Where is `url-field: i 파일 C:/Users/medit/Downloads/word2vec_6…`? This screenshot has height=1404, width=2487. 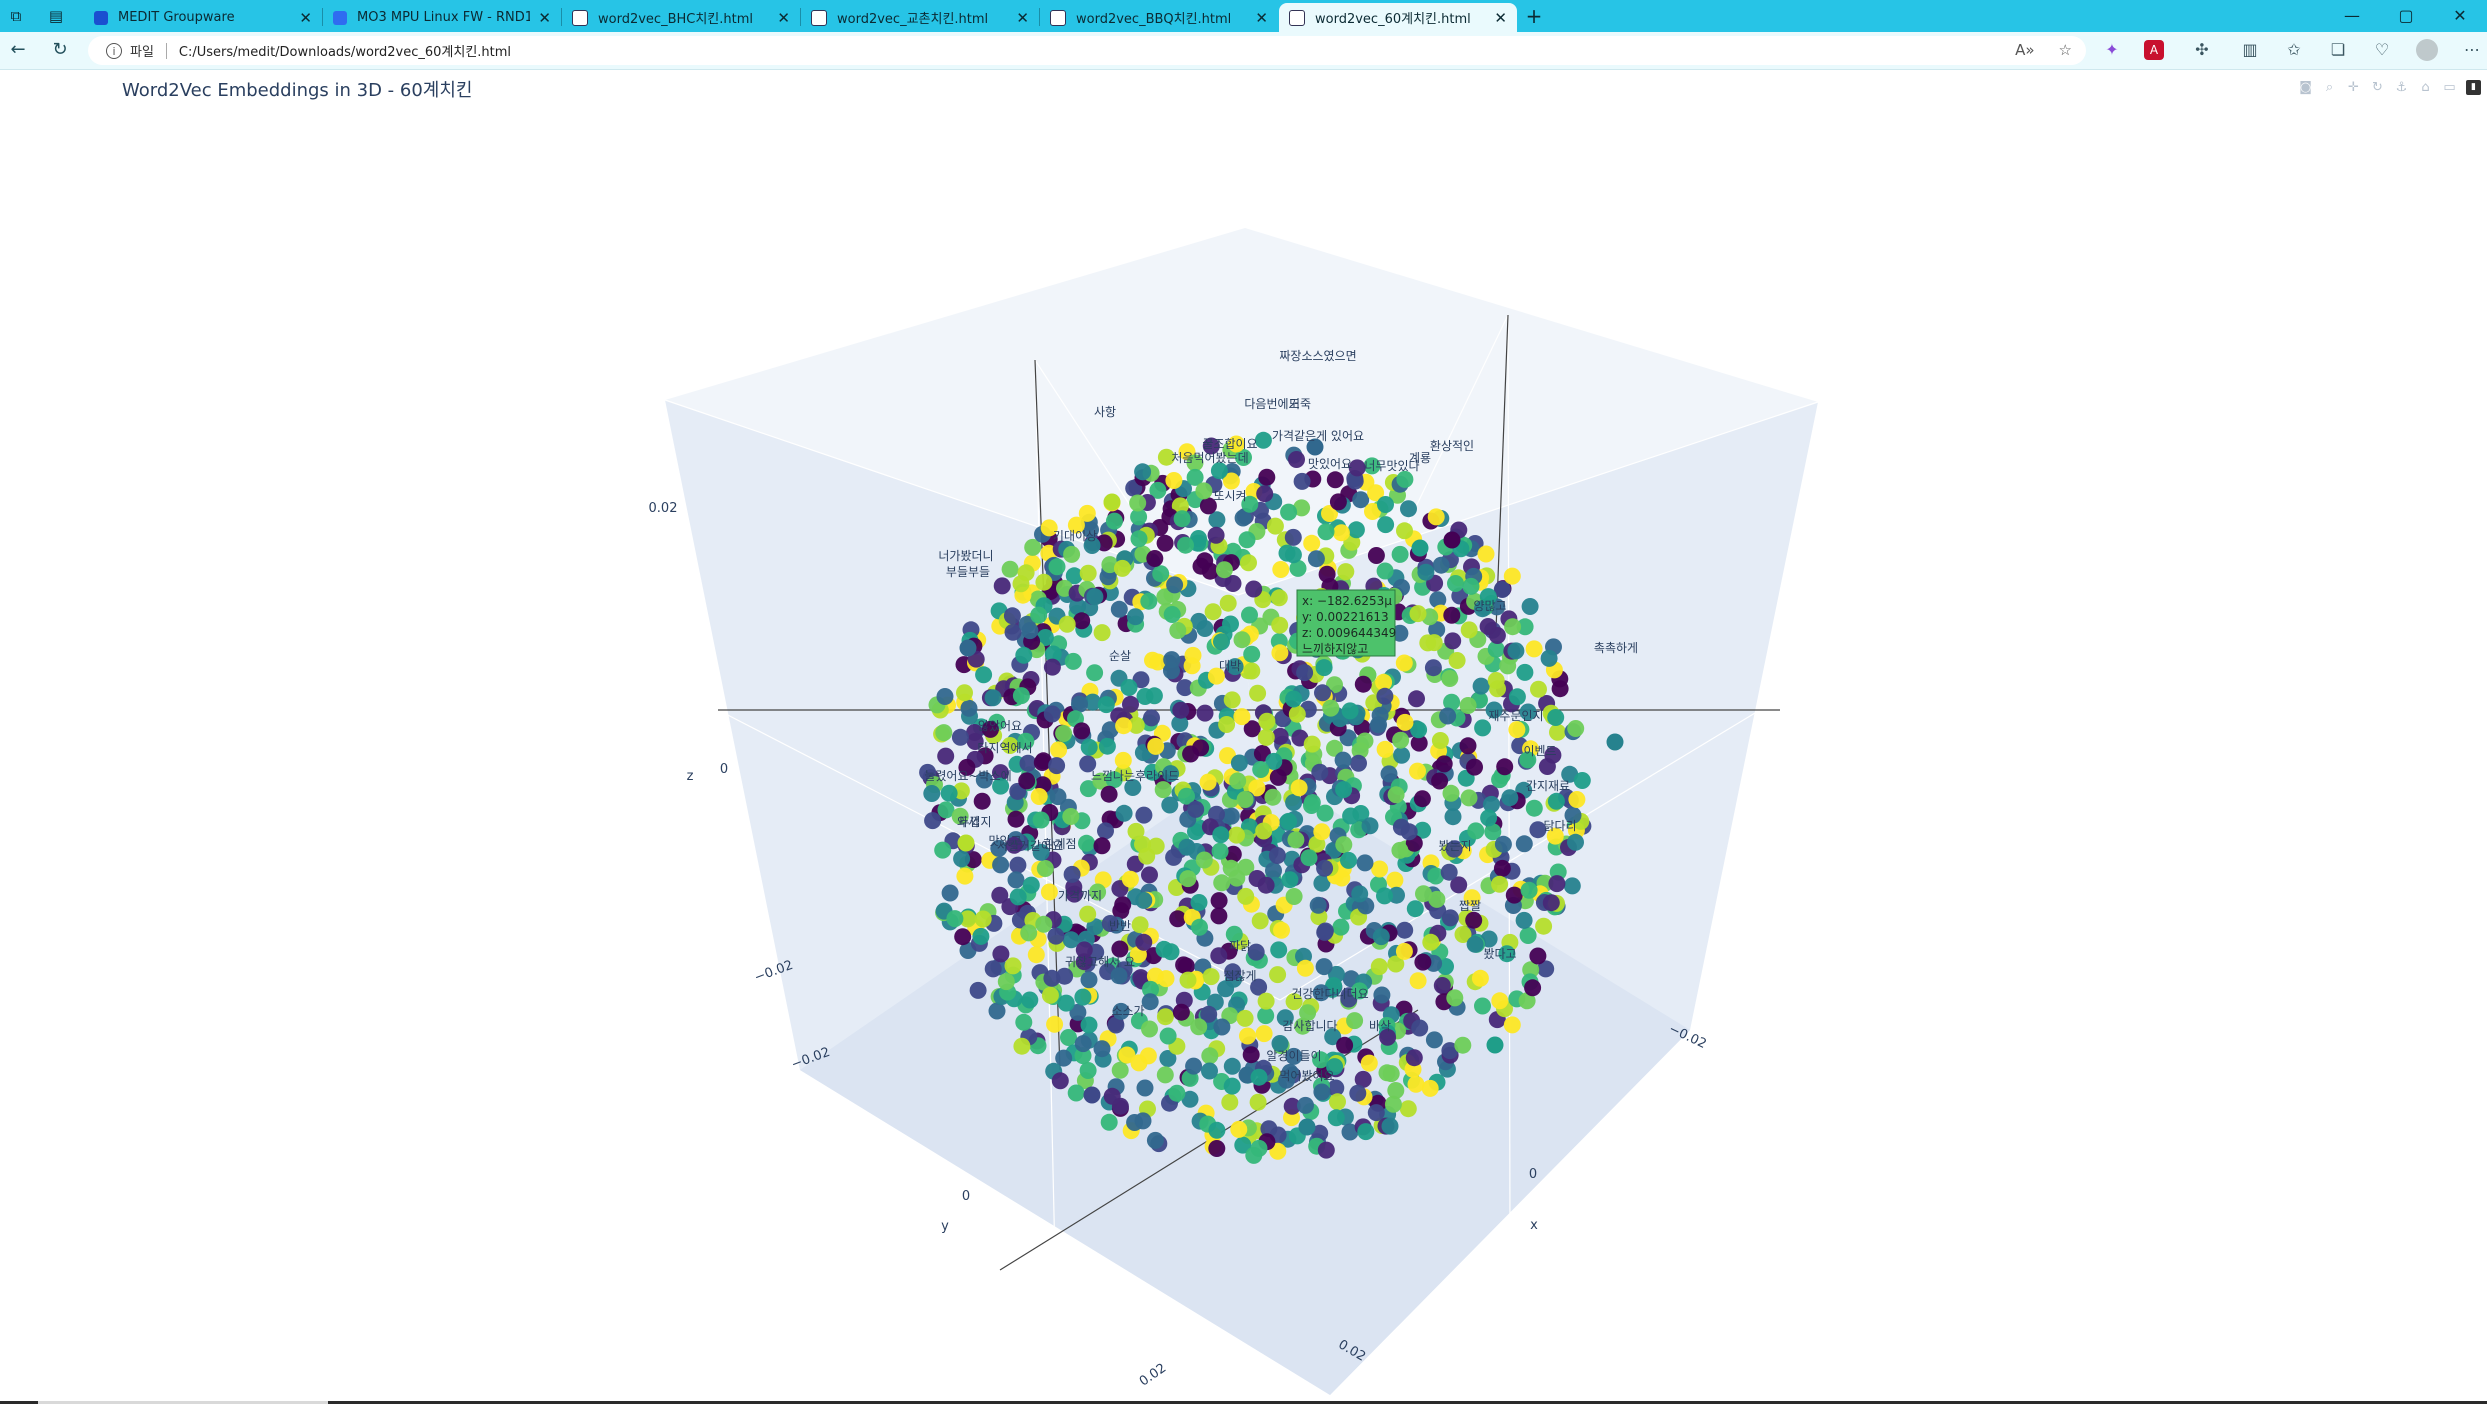
url-field: i 파일 C:/Users/medit/Downloads/word2vec_6… is located at coordinates (1087, 50).